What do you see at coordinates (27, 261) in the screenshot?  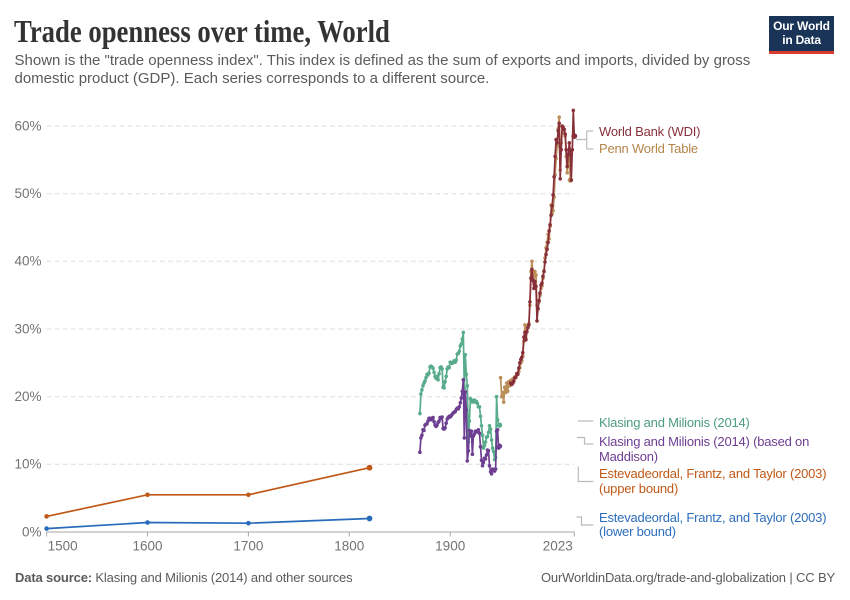 I see `svg-text: 40%` at bounding box center [27, 261].